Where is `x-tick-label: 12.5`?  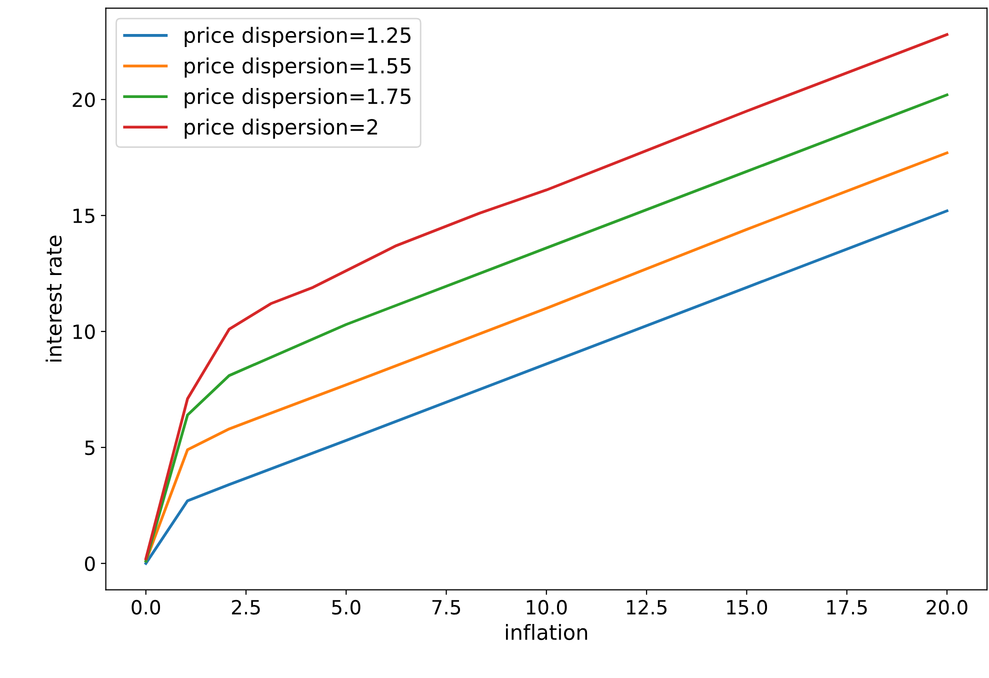
x-tick-label: 12.5 is located at coordinates (647, 607).